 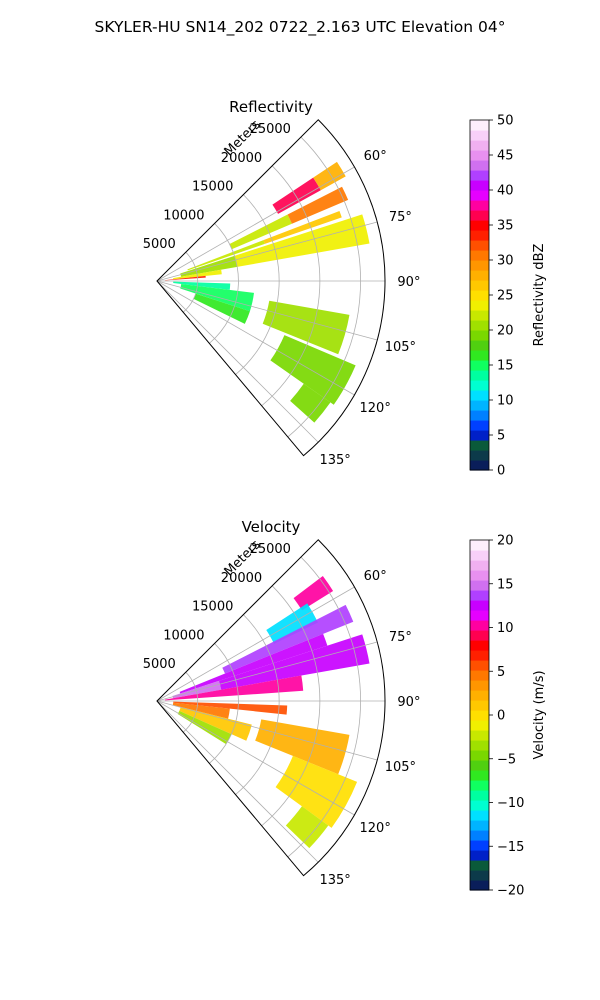 I want to click on azimuth-tick-label: 60°, so click(x=375, y=156).